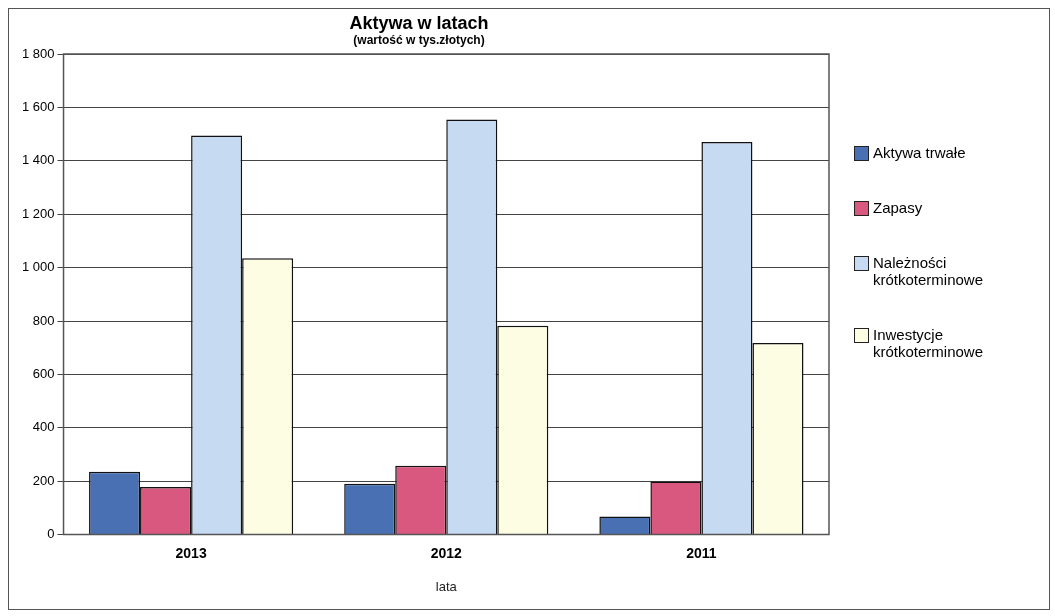 This screenshot has height=616, width=1055. Describe the element at coordinates (920, 152) in the screenshot. I see `legend-label: Aktywa trwałe` at that location.